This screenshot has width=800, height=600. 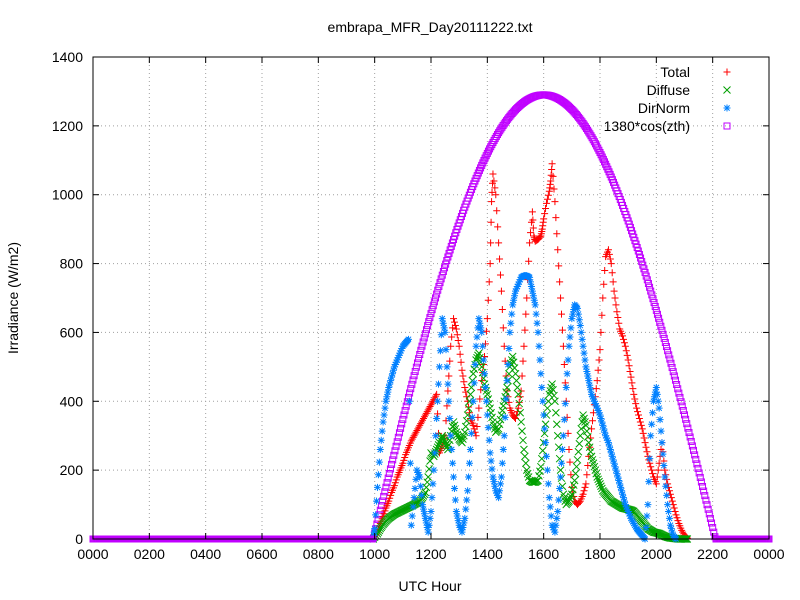 What do you see at coordinates (67, 195) in the screenshot?
I see `y-tick-label: 1000` at bounding box center [67, 195].